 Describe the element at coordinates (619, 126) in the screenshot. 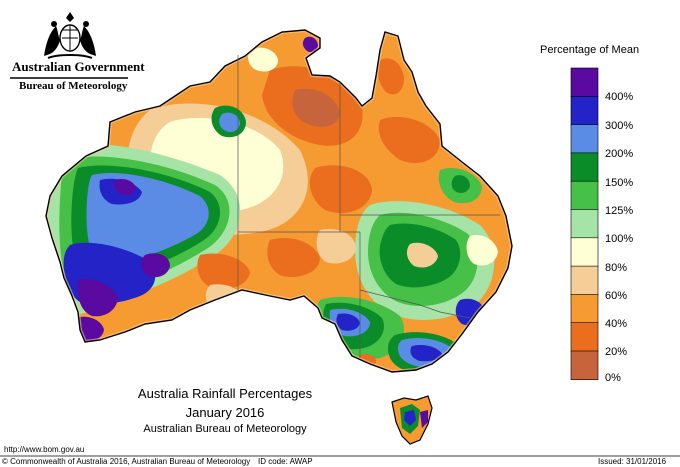

I see `legend-label-300: 300%` at that location.